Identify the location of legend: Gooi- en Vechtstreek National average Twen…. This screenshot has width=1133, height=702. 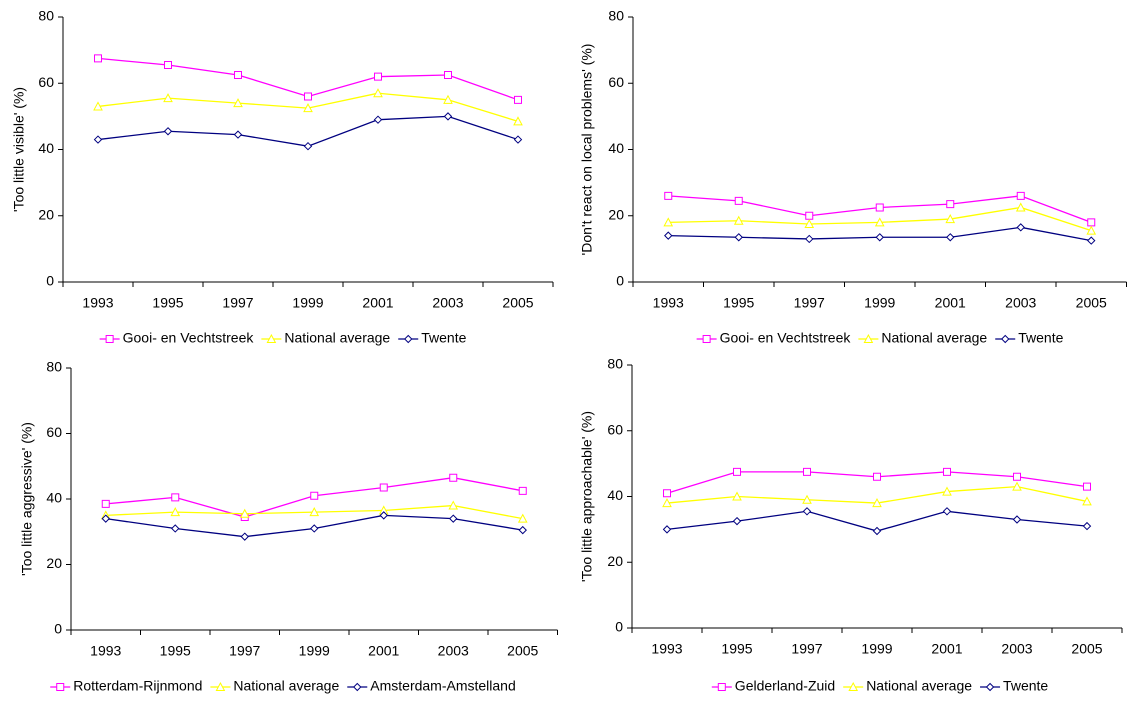
(283, 338).